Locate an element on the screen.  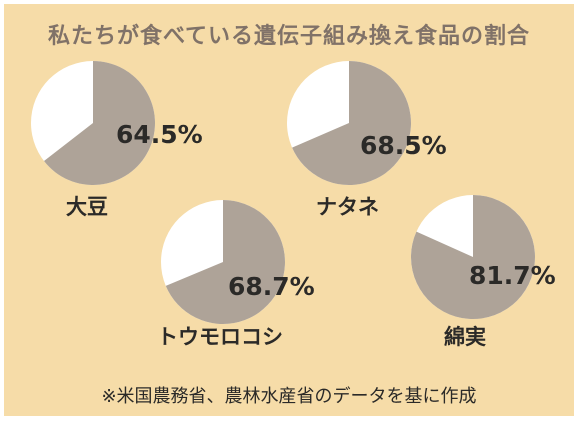
pie-soybean-value: 64.5% is located at coordinates (159, 134).